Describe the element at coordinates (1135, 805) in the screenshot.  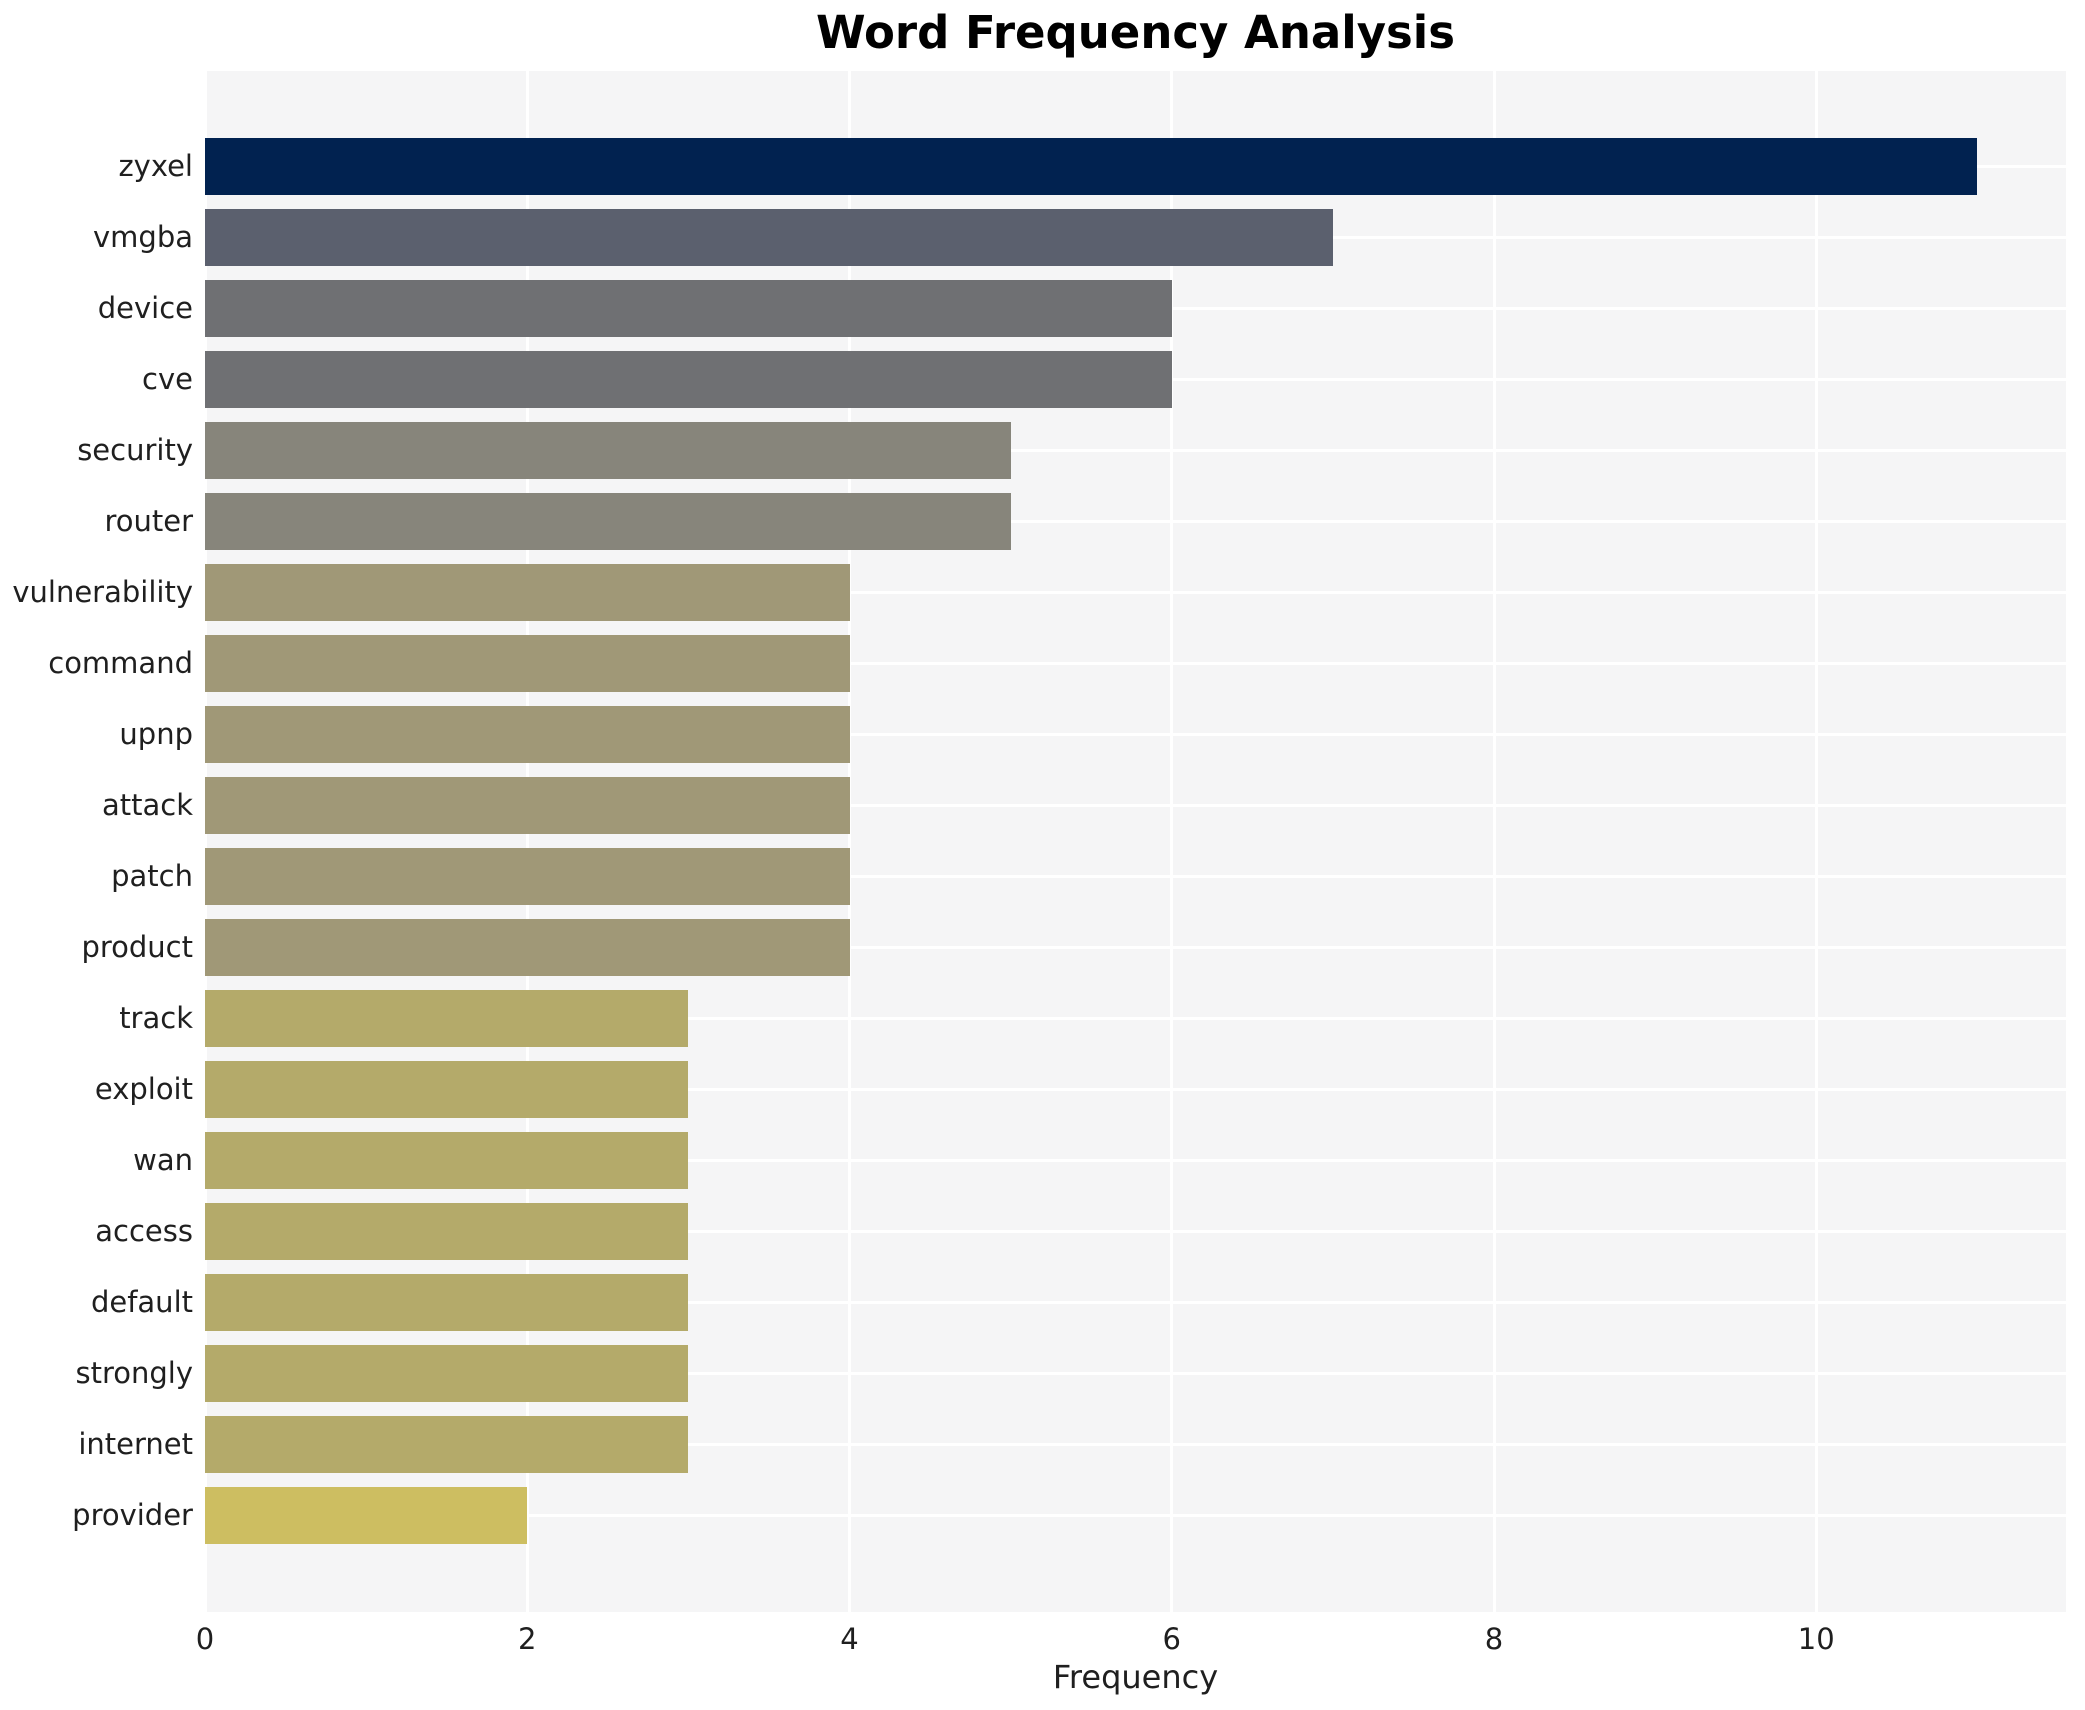
I see `gridline-y-attack` at that location.